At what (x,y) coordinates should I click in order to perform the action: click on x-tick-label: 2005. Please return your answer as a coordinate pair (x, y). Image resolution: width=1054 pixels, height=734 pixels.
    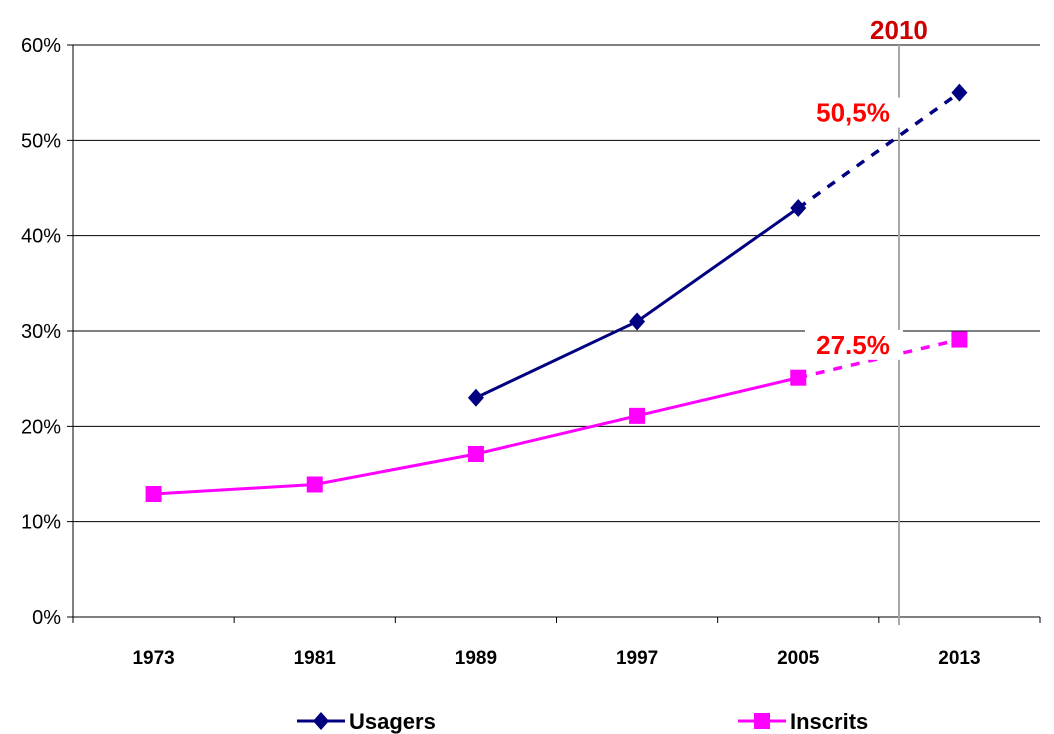
    Looking at the image, I should click on (798, 658).